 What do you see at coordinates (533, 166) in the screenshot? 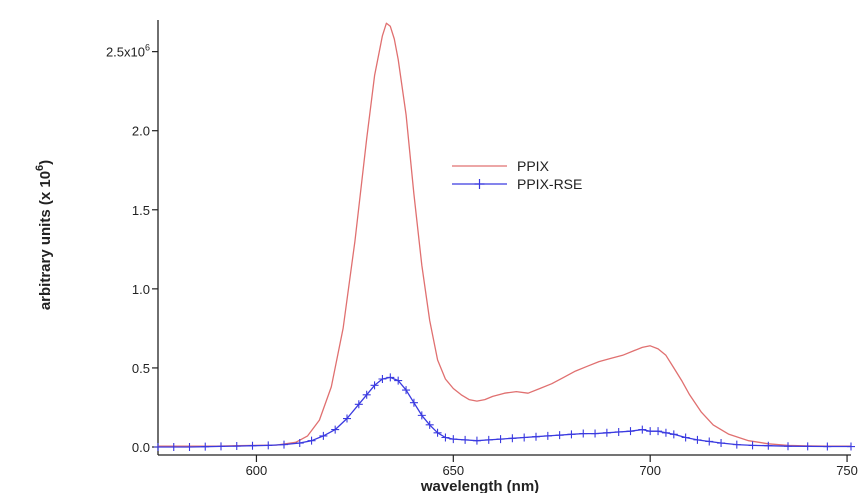
I see `legend-label-ppix: PPIX` at bounding box center [533, 166].